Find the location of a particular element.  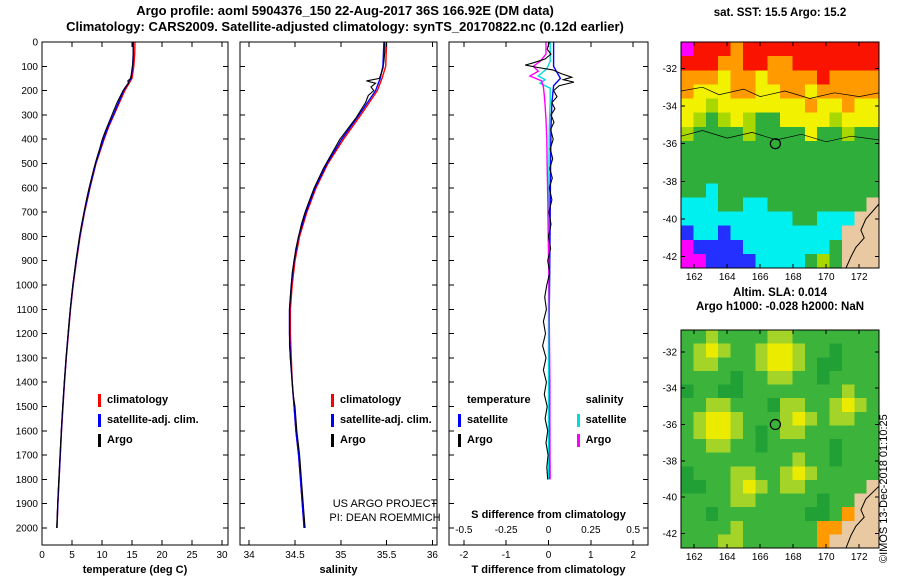

legend-column: temperature satellite Argo is located at coordinates (494, 420).